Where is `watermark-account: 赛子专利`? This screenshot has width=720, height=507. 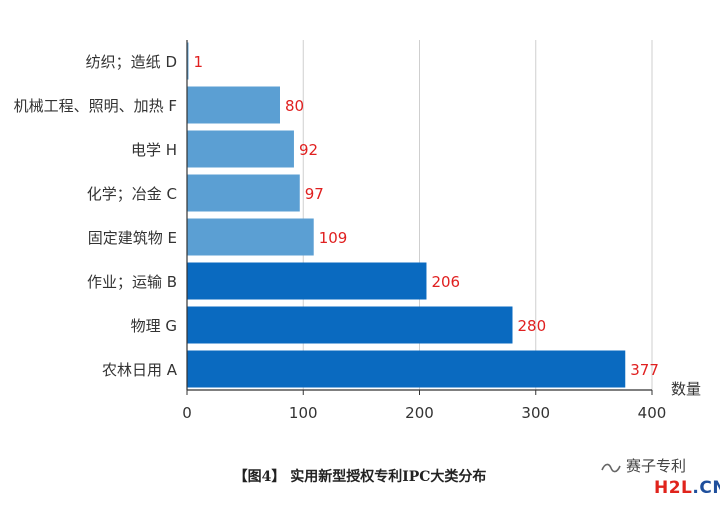
watermark-account: 赛子专利 is located at coordinates (643, 465).